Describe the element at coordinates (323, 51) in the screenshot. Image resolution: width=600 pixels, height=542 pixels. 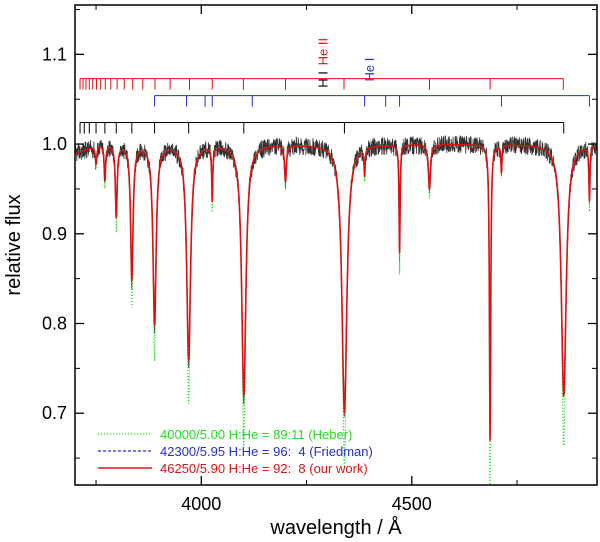
I see `ion-label-1: He II` at that location.